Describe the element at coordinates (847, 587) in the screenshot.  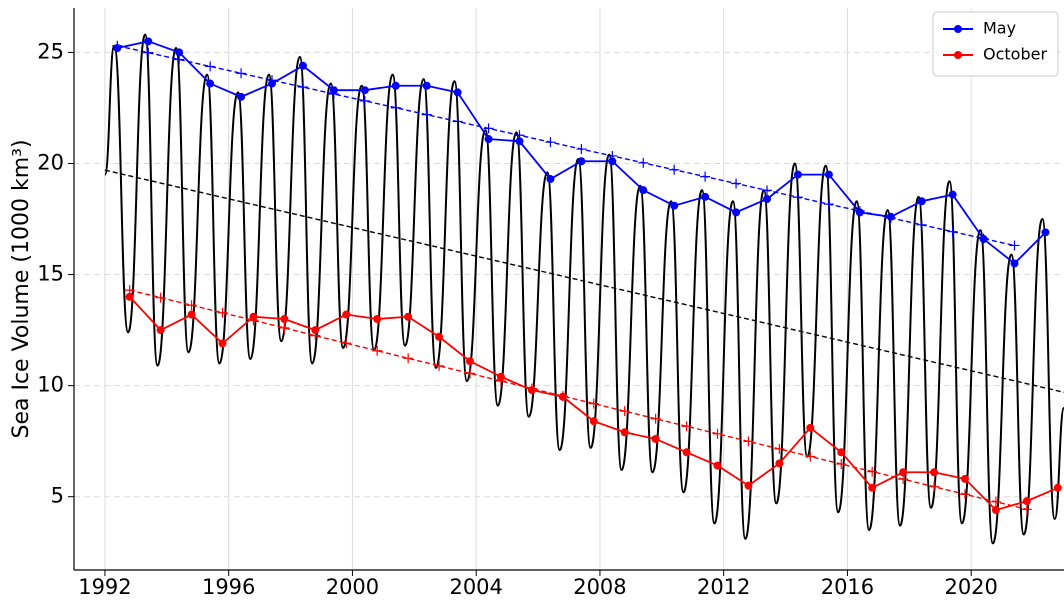
I see `x-tick-label: 2016` at that location.